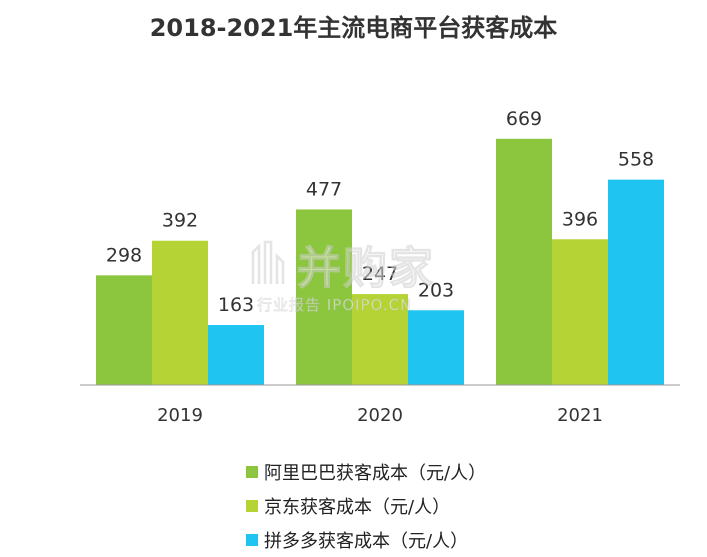 Image resolution: width=707 pixels, height=557 pixels. What do you see at coordinates (380, 274) in the screenshot?
I see `data-label: 247` at bounding box center [380, 274].